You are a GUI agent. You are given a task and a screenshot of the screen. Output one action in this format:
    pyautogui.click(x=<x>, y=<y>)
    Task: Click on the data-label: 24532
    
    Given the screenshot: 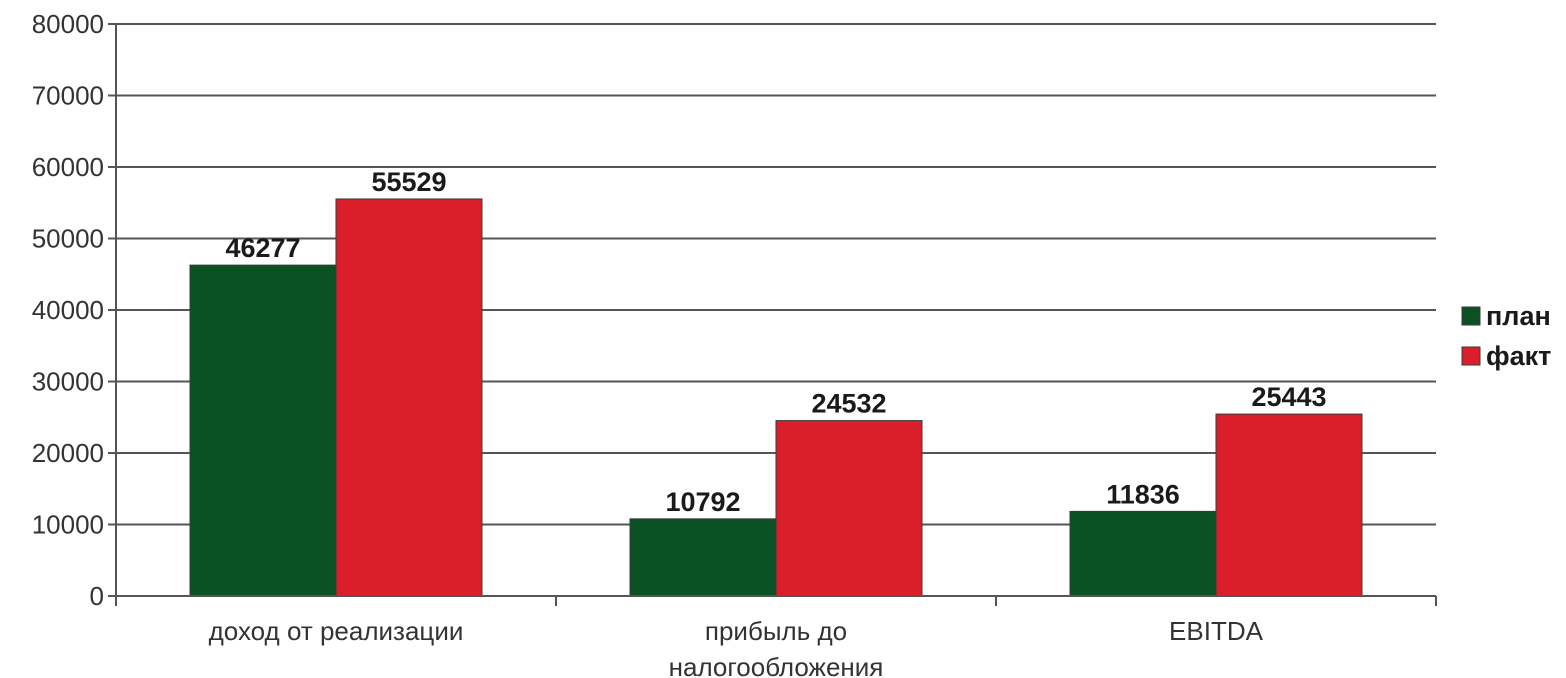 What is the action you would take?
    pyautogui.click(x=848, y=404)
    